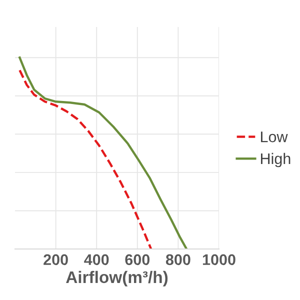  I want to click on x-tick-label: 400, so click(96, 260).